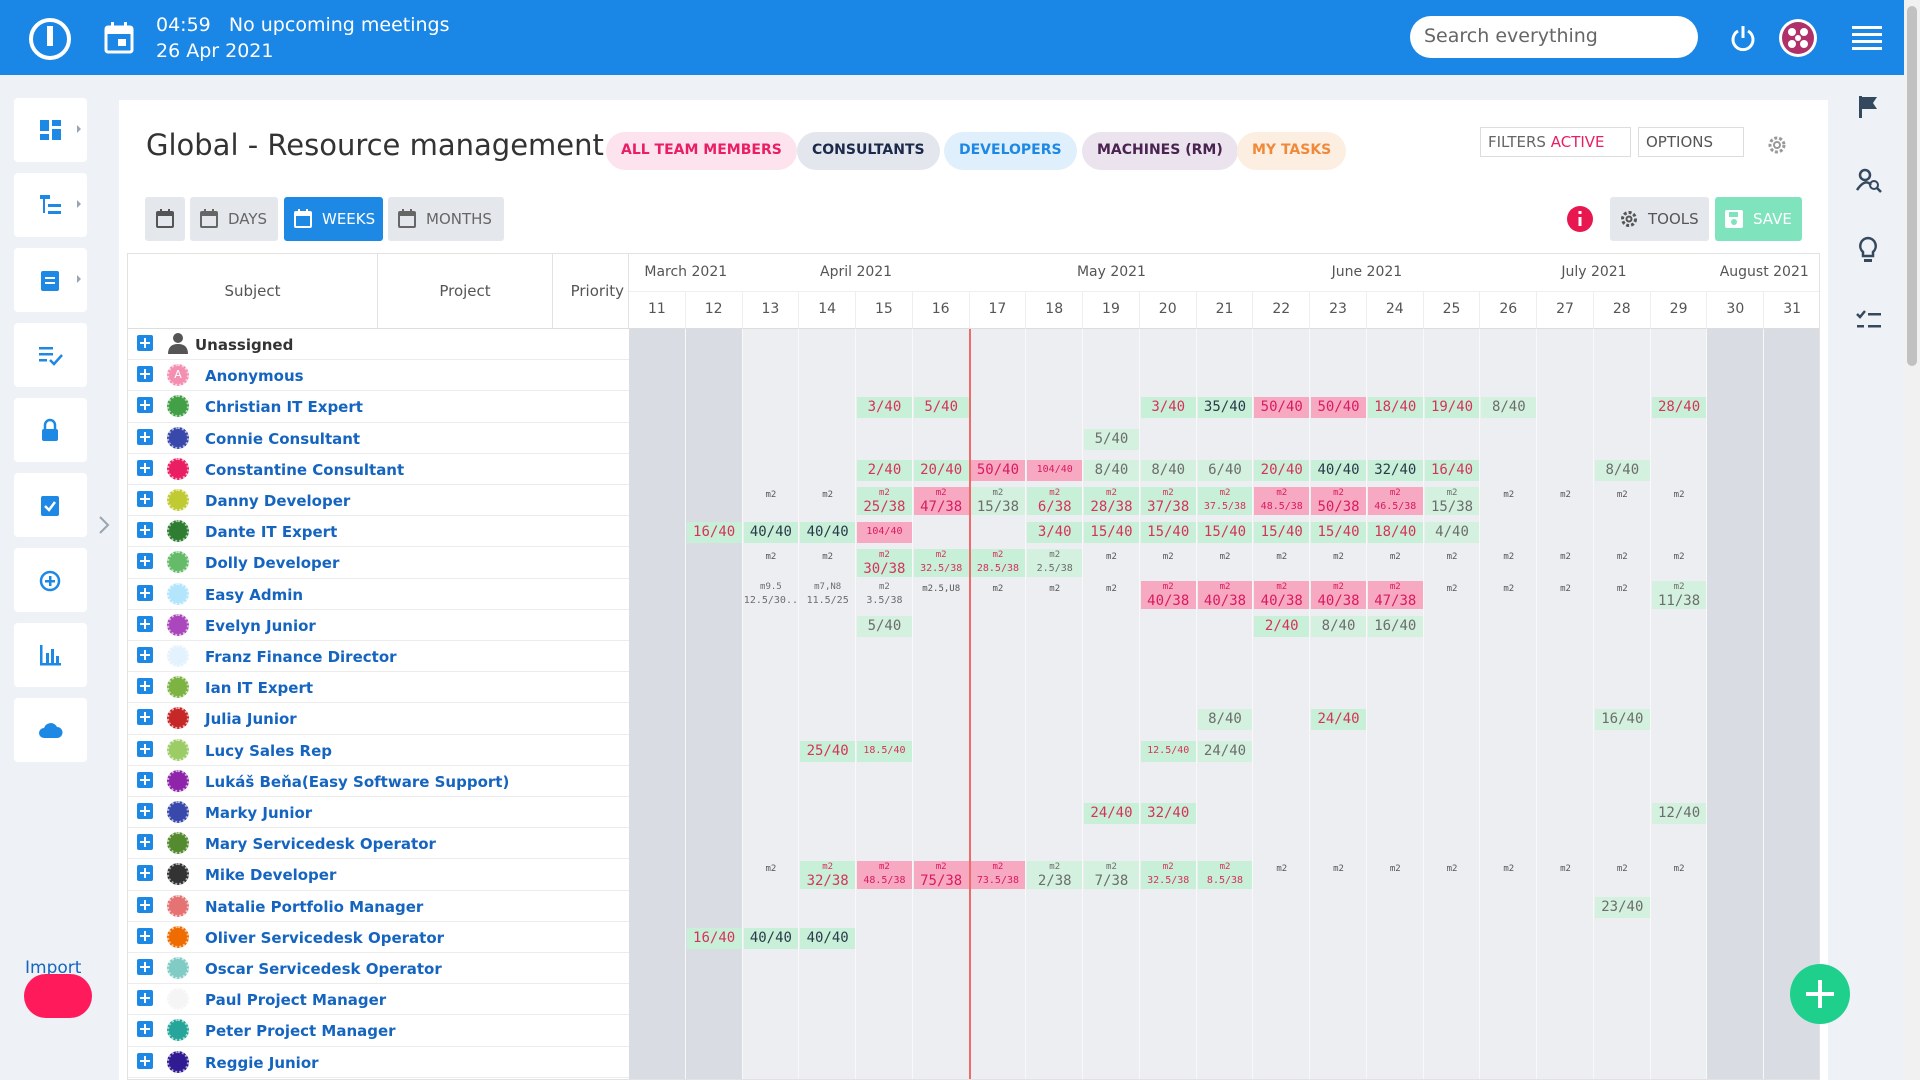 The height and width of the screenshot is (1080, 1920). Describe the element at coordinates (1912, 540) in the screenshot. I see `scrollbar` at that location.